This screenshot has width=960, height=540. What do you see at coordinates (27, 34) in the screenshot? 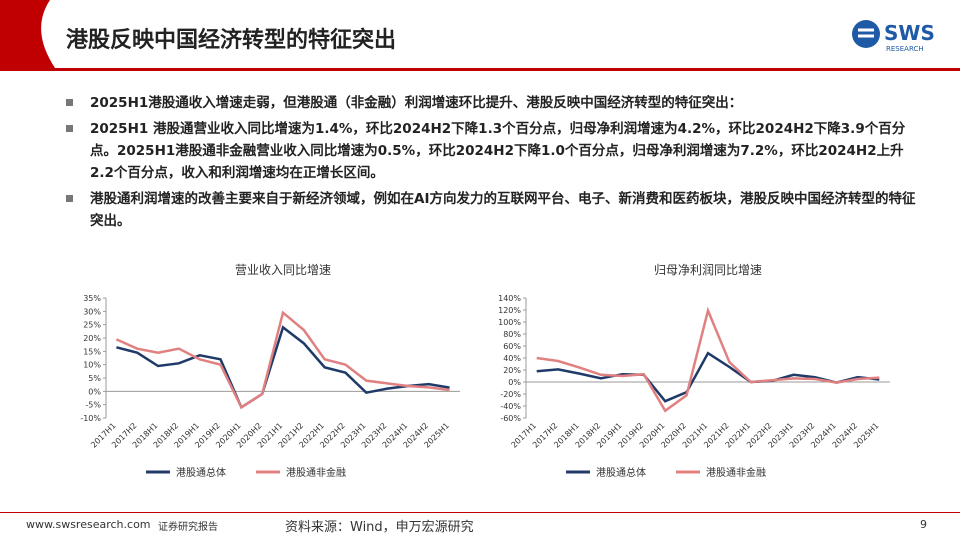
I see `header-swoosh` at bounding box center [27, 34].